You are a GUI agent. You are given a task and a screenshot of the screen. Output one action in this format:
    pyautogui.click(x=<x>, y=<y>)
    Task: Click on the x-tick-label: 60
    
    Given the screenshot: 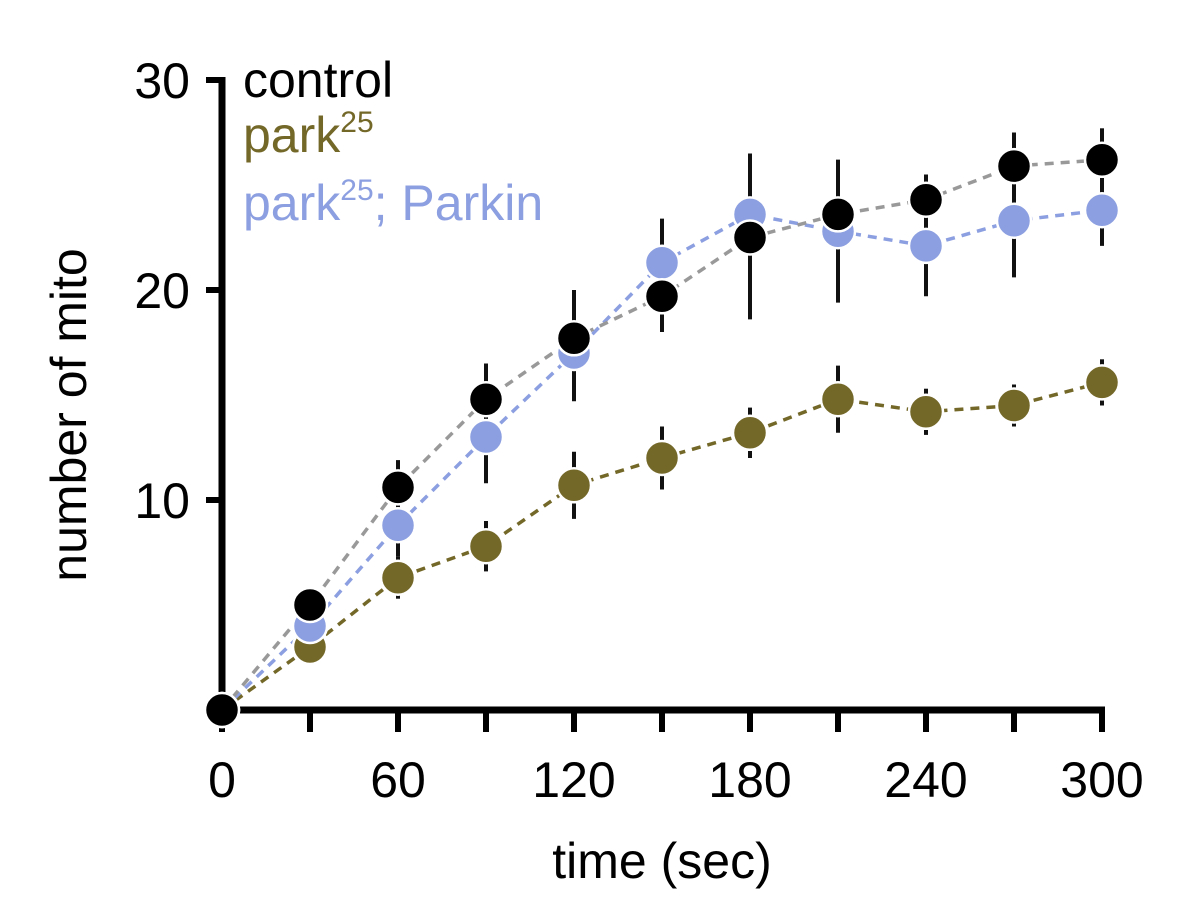 What is the action you would take?
    pyautogui.click(x=398, y=780)
    